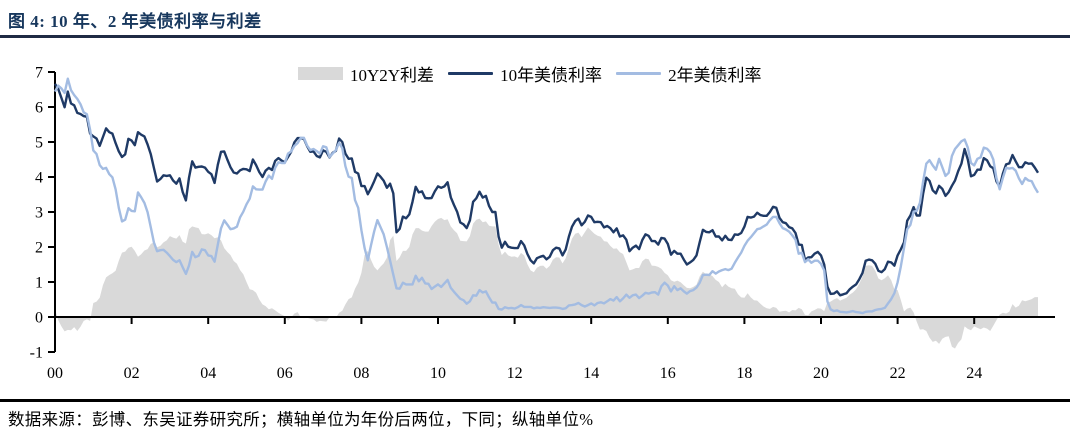  What do you see at coordinates (39, 73) in the screenshot?
I see `y-tick-label: 7` at bounding box center [39, 73].